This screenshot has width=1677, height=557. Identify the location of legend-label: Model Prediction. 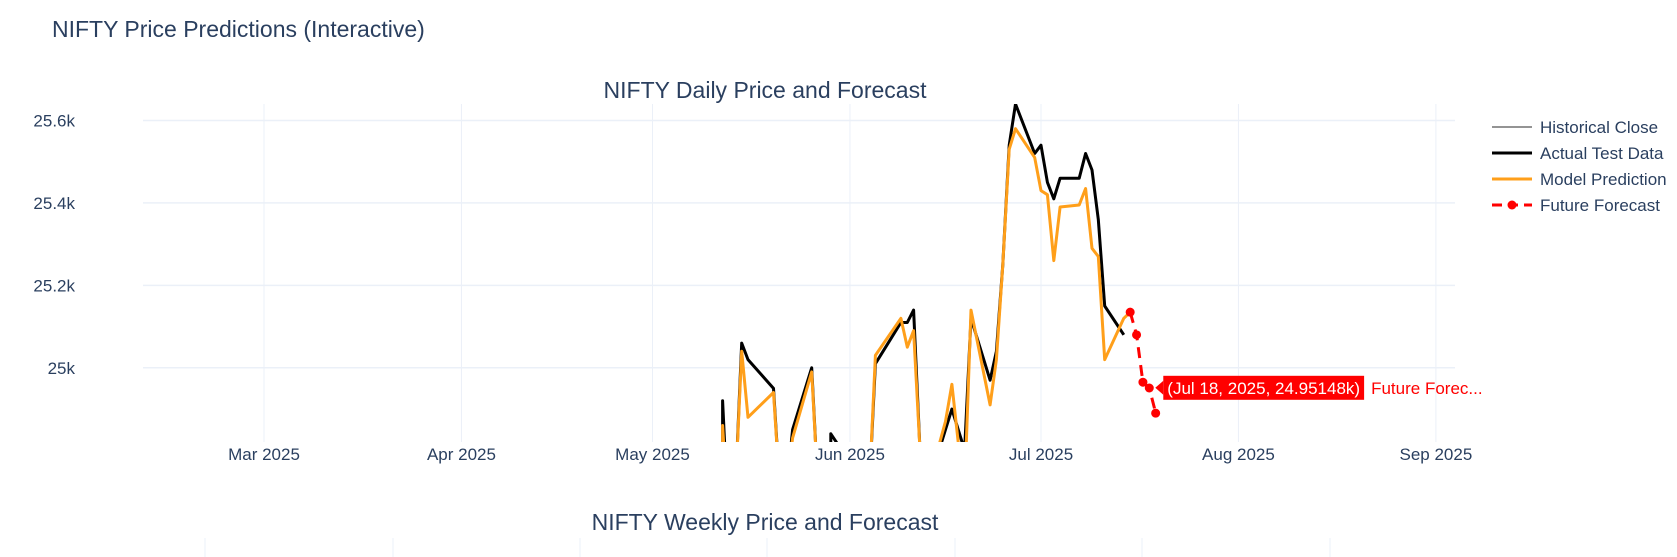
(1603, 179).